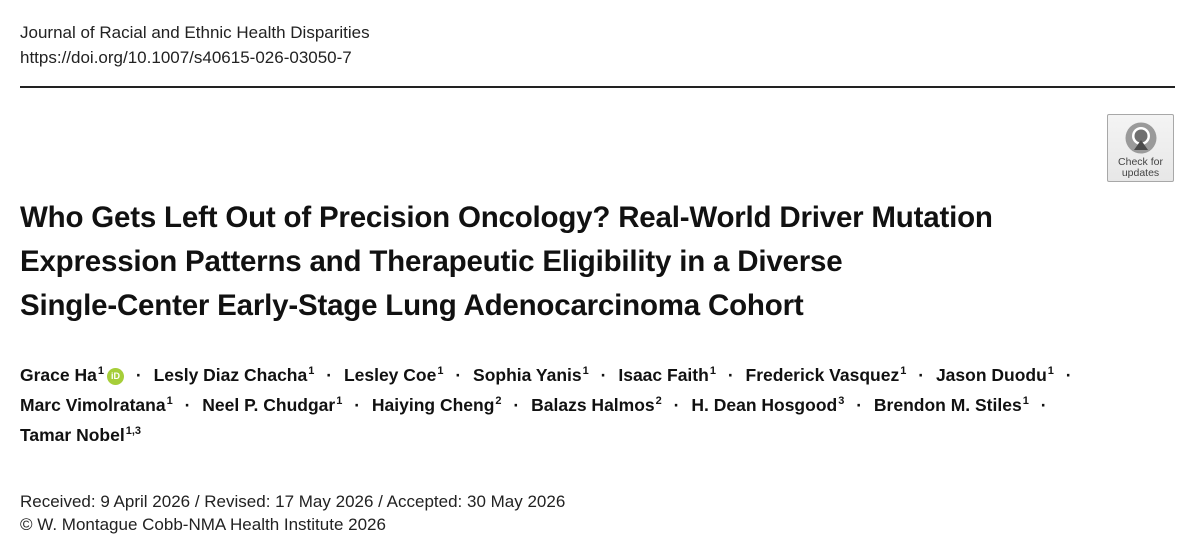  Describe the element at coordinates (826, 375) in the screenshot. I see `author: Frederick Vasquez1` at that location.